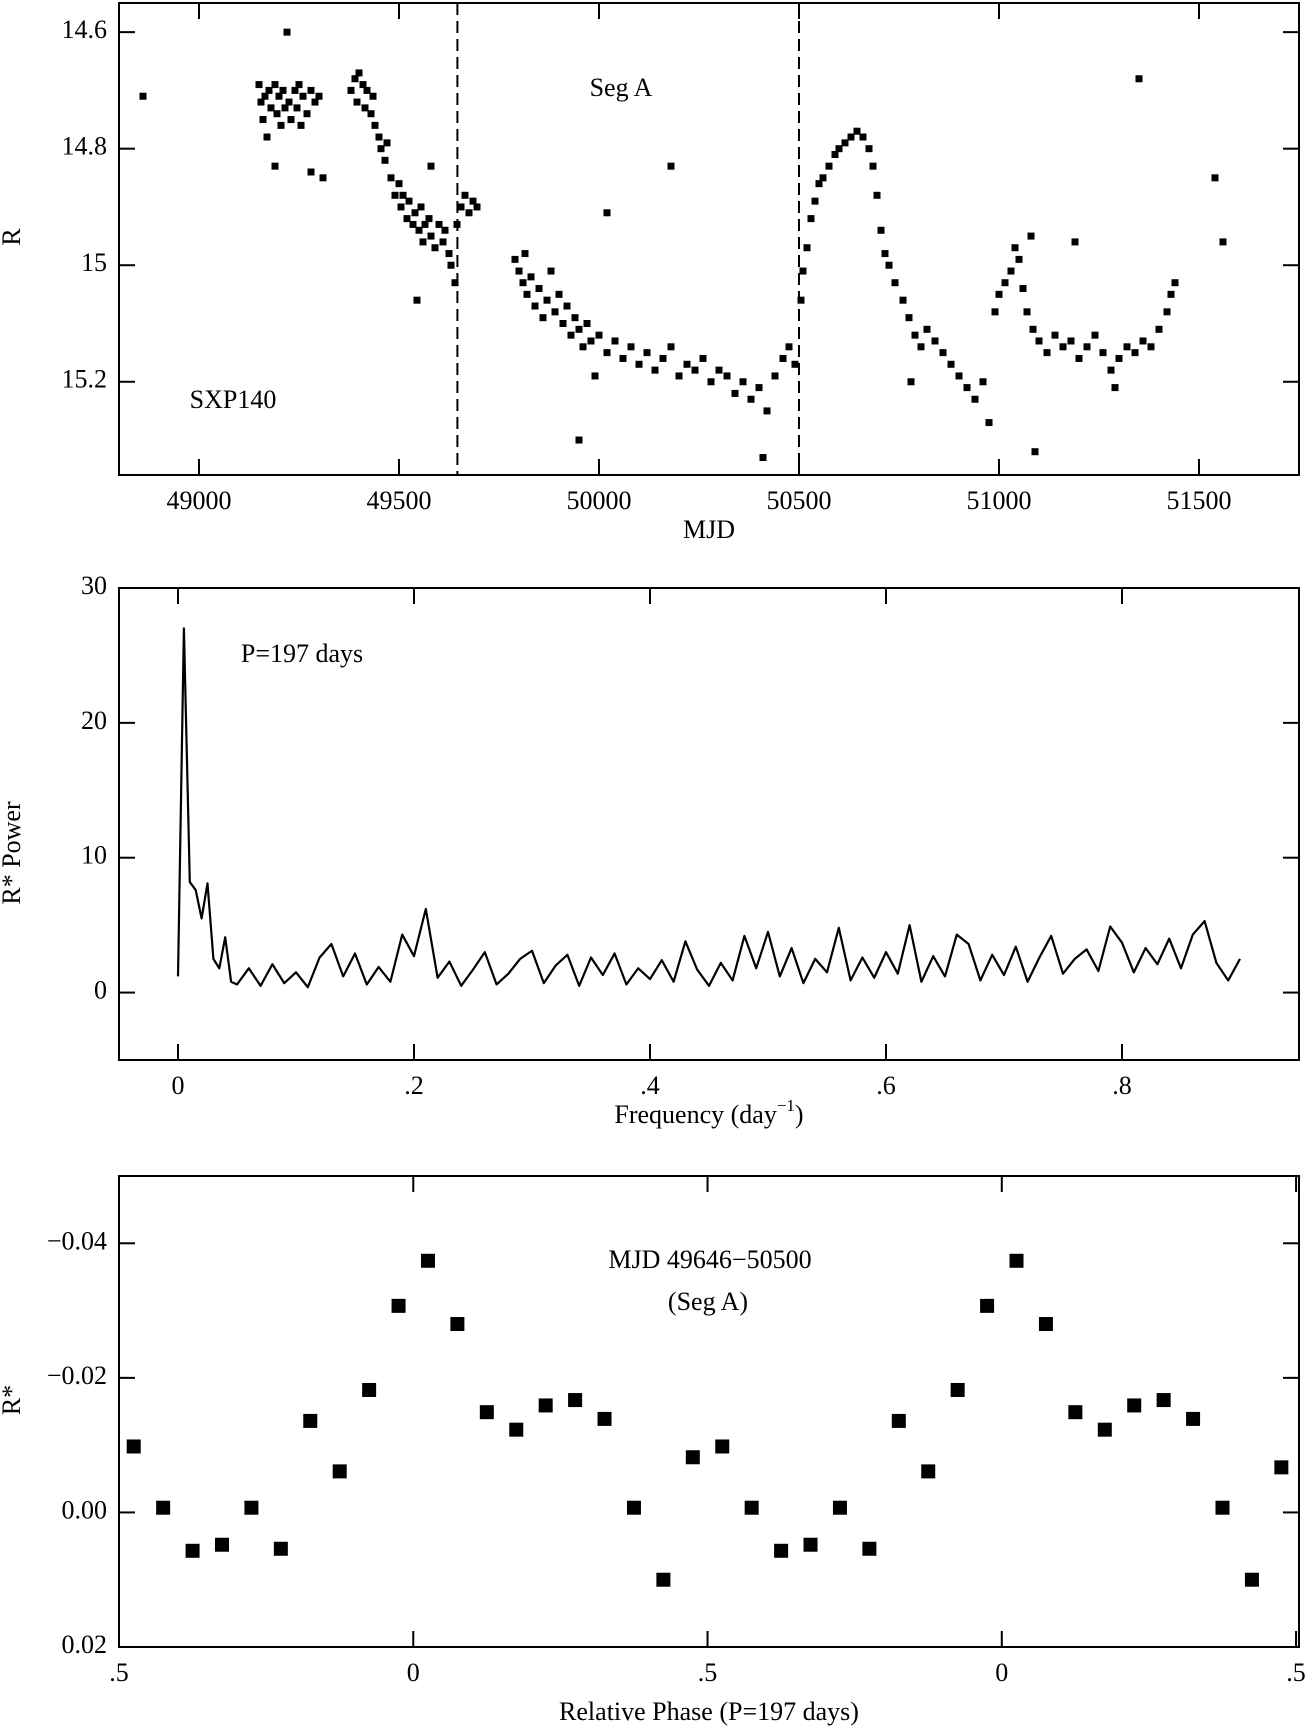 This screenshot has width=1316, height=1736. Describe the element at coordinates (1122, 1085) in the screenshot. I see `x-tick-label: .8` at that location.